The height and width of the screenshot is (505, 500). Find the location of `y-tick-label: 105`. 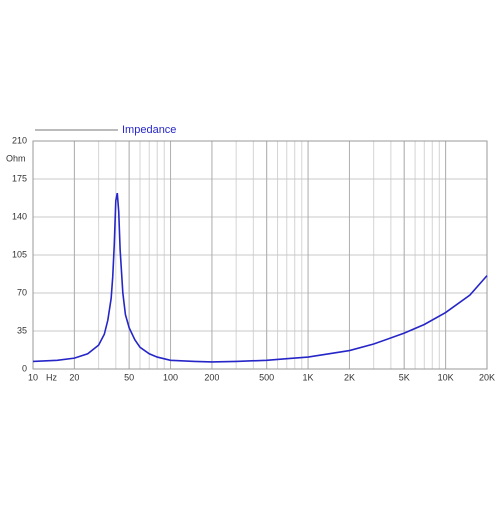

y-tick-label: 105 is located at coordinates (19, 254).